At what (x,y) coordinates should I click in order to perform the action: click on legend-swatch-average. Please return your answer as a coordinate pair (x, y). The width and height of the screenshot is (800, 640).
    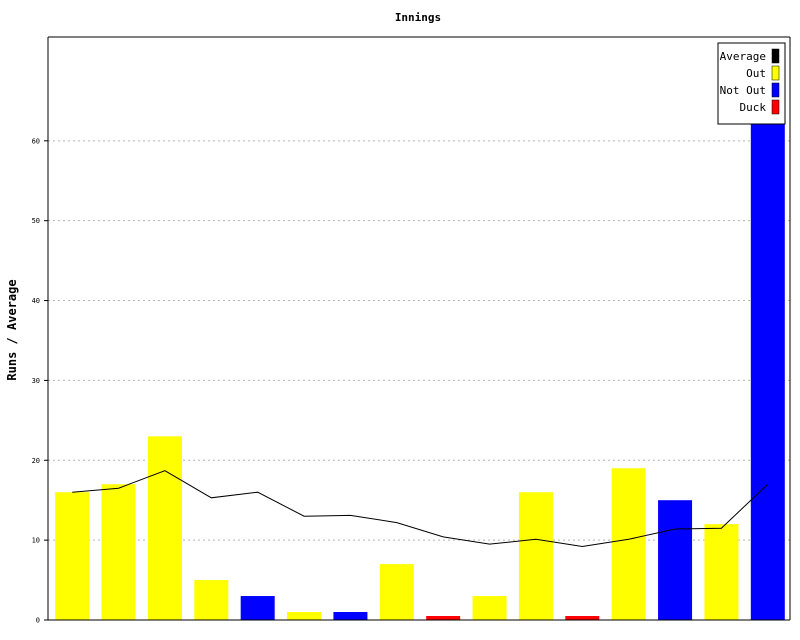
    Looking at the image, I should click on (775, 56).